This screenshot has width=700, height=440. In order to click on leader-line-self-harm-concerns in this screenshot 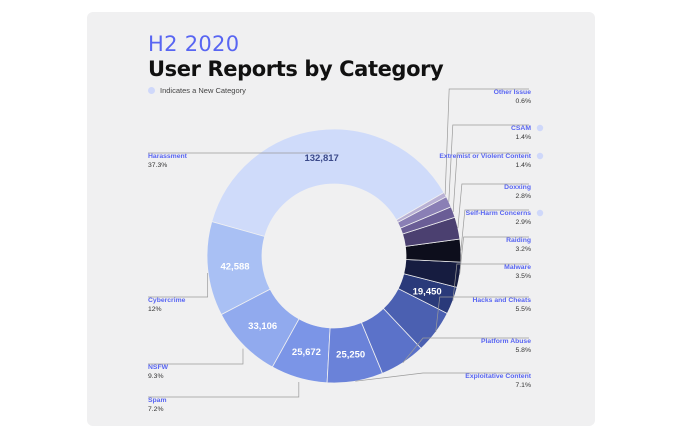, I will do `click(494, 230)`.